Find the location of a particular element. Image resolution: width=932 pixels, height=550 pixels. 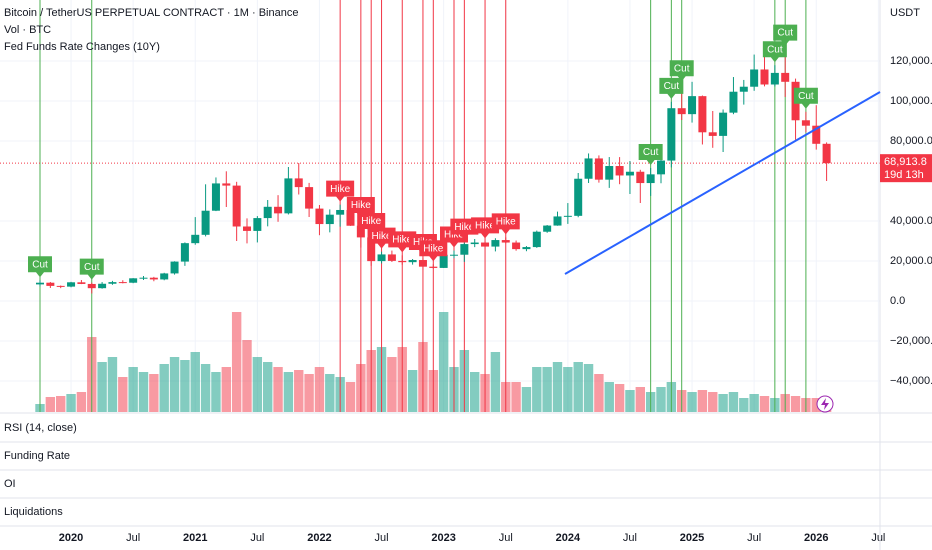

y-tick-label: 80,000.0 is located at coordinates (911, 141).